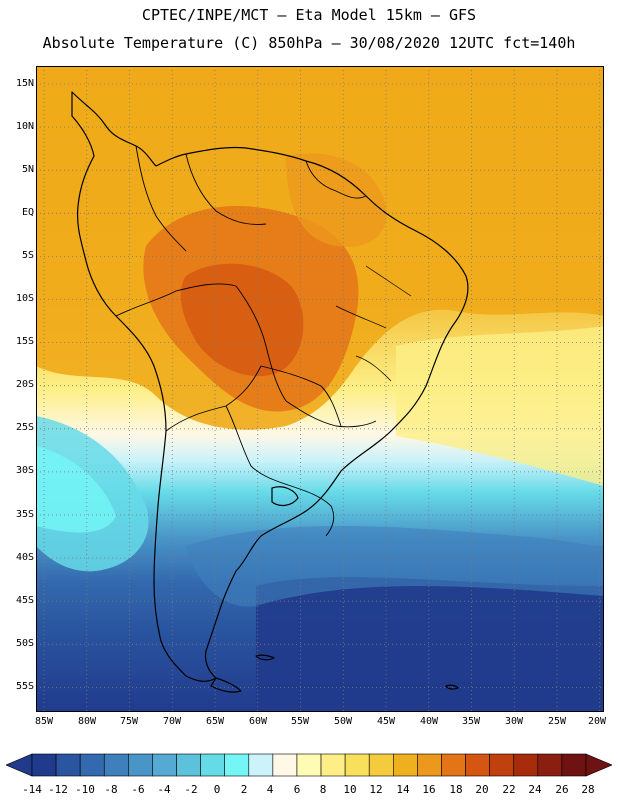 The width and height of the screenshot is (618, 800). Describe the element at coordinates (482, 789) in the screenshot. I see `colorbar-label: 20` at that location.